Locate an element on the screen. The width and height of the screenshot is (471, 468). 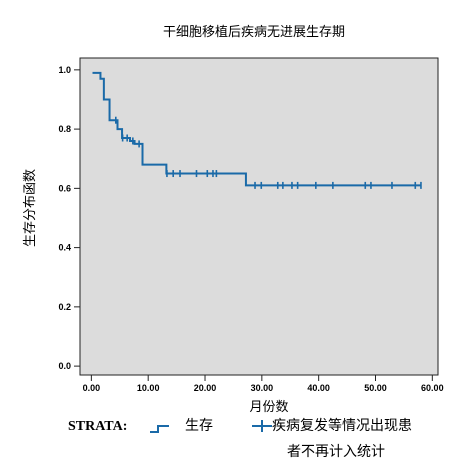
legend-entry-censored-2: 者不再计入统计 is located at coordinates (336, 452).